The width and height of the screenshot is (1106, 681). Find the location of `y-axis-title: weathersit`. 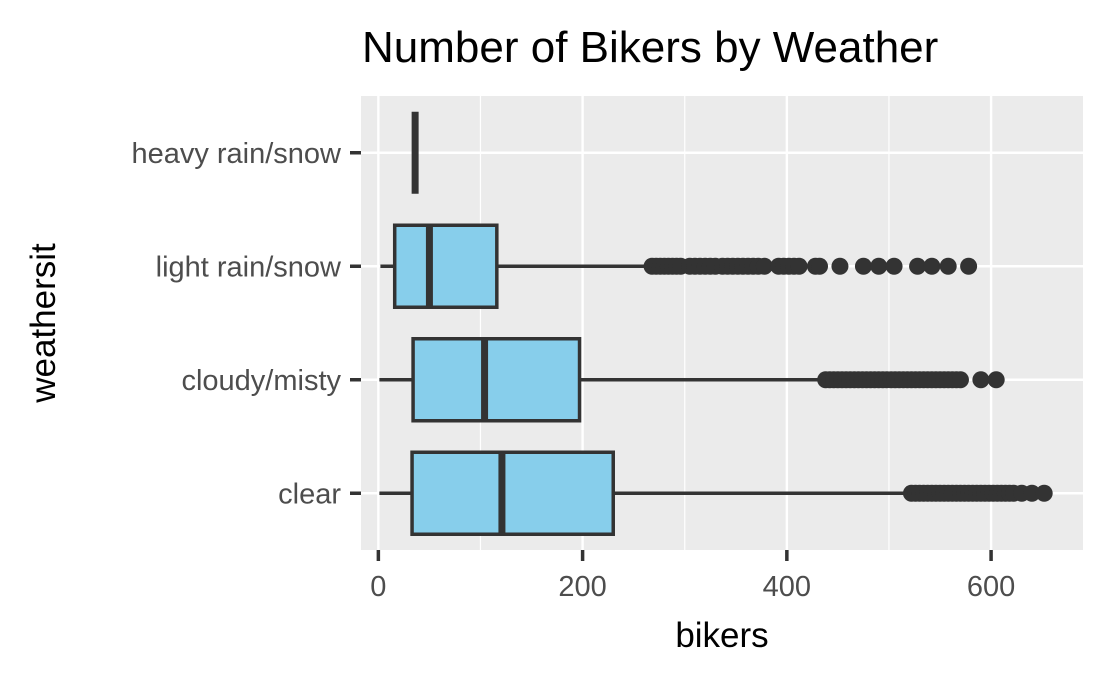

y-axis-title: weathersit is located at coordinates (43, 323).